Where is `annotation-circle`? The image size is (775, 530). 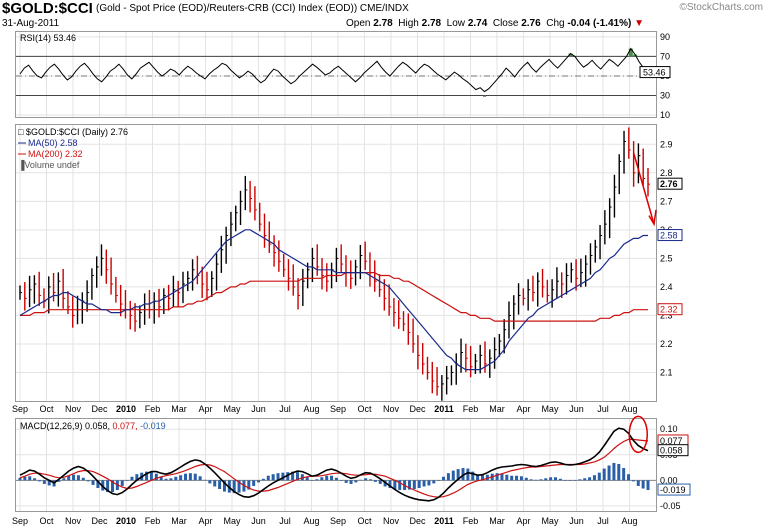
annotation-circle is located at coordinates (638, 434).